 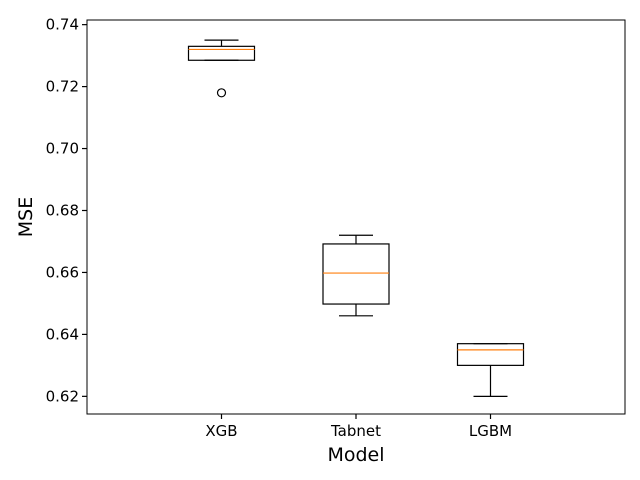 What do you see at coordinates (62, 149) in the screenshot?
I see `y-tick-label: 0.70` at bounding box center [62, 149].